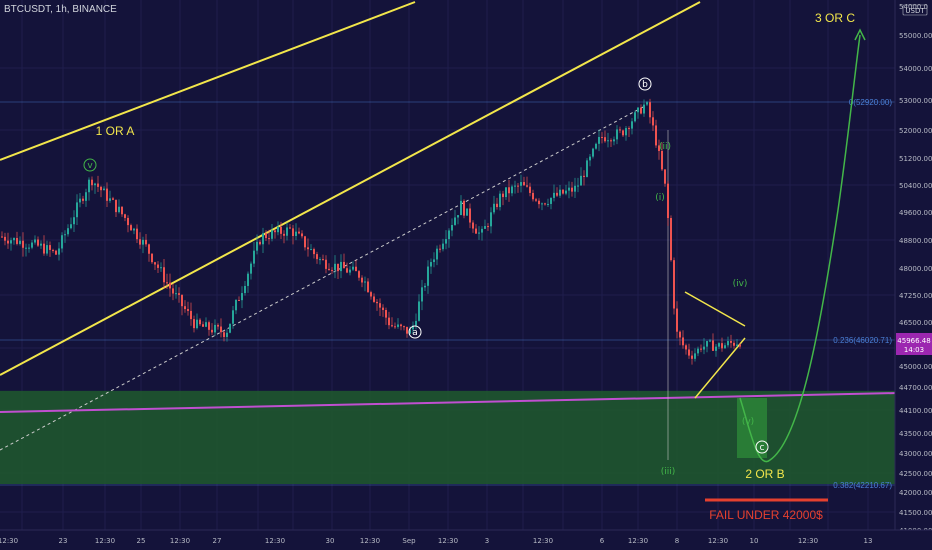 Image resolution: width=932 pixels, height=550 pixels. What do you see at coordinates (915, 131) in the screenshot?
I see `price-tick-label: 52000.00` at bounding box center [915, 131].